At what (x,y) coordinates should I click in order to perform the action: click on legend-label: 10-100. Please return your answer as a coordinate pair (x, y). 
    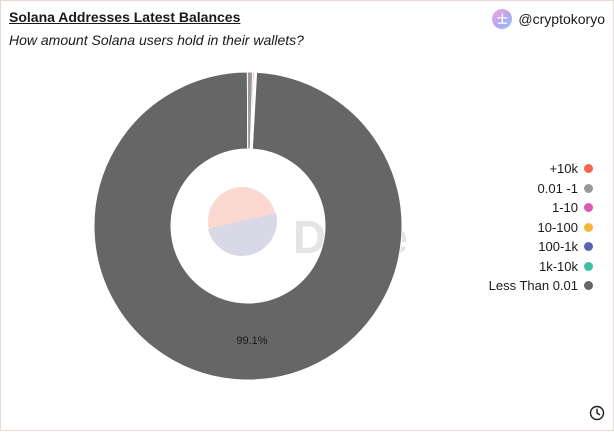
    Looking at the image, I should click on (557, 227).